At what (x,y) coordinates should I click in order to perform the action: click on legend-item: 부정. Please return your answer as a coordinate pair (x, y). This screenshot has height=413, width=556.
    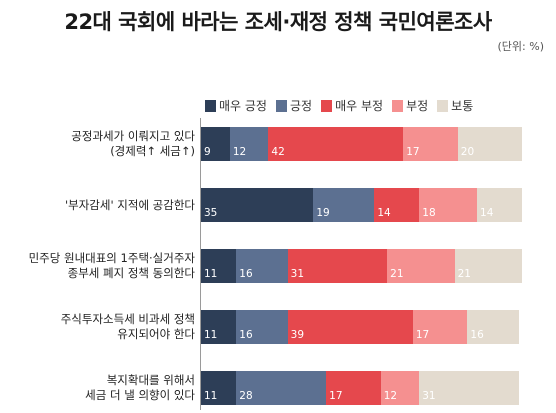
    Looking at the image, I should click on (410, 105).